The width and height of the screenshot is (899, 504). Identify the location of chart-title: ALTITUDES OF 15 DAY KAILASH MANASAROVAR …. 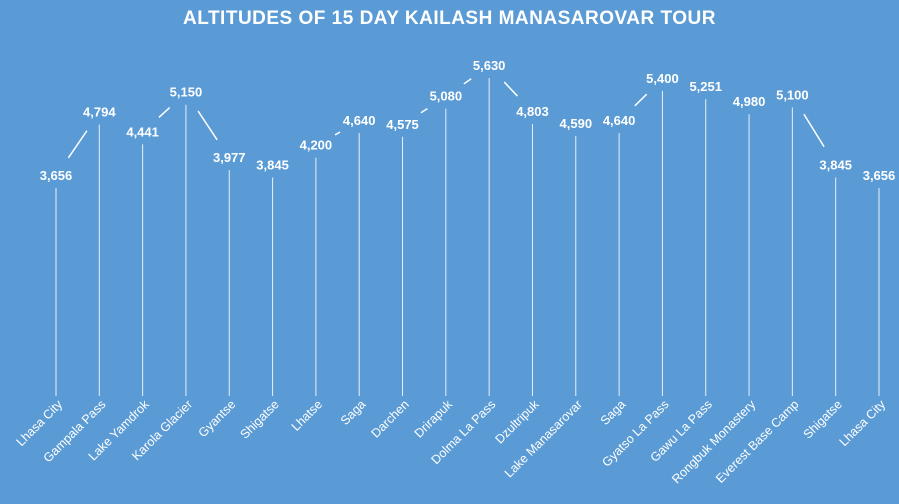
(449, 18).